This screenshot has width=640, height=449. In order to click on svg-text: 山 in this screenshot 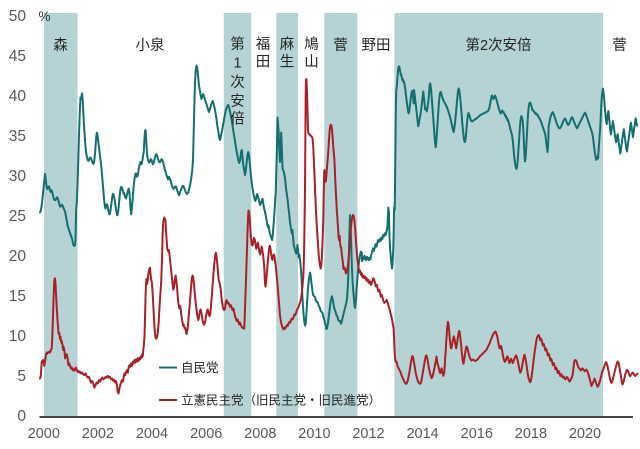, I will do `click(311, 62)`.